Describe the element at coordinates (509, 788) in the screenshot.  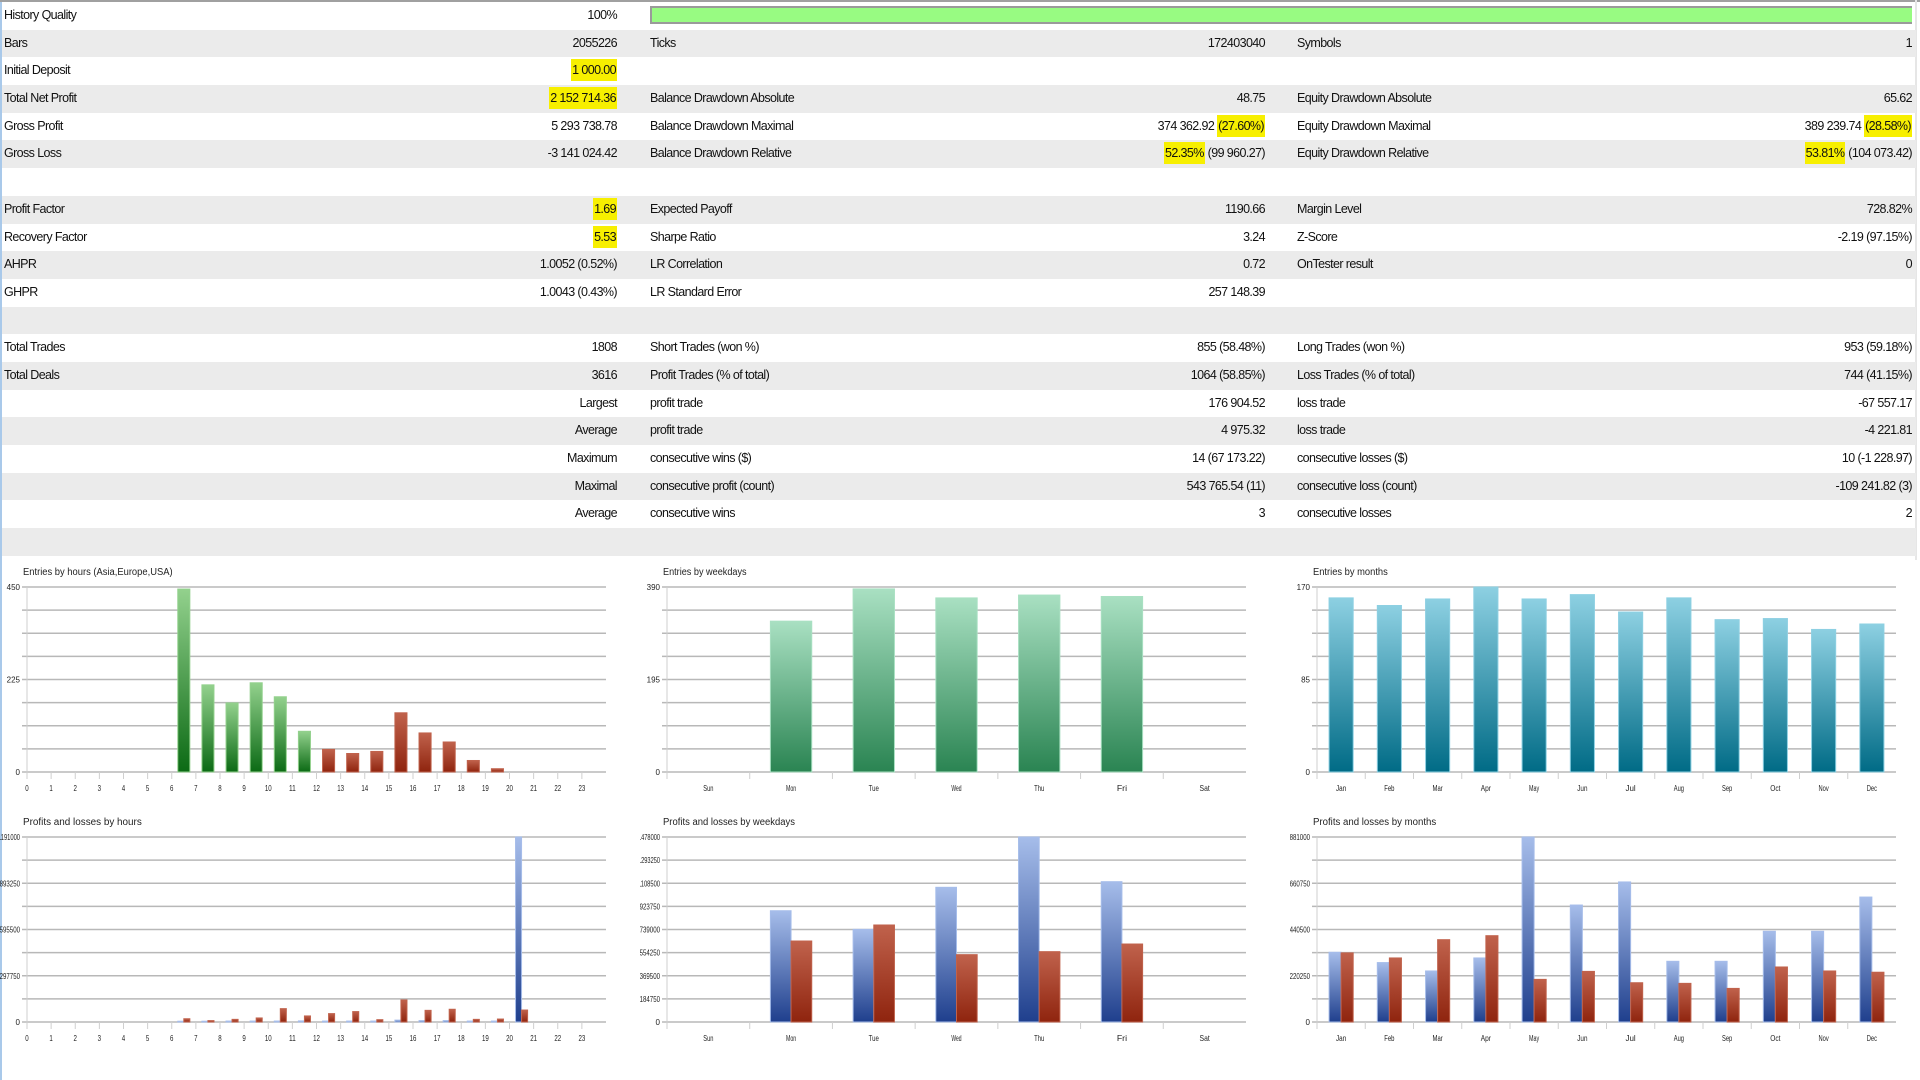
I see `x-tick-label: 20` at that location.